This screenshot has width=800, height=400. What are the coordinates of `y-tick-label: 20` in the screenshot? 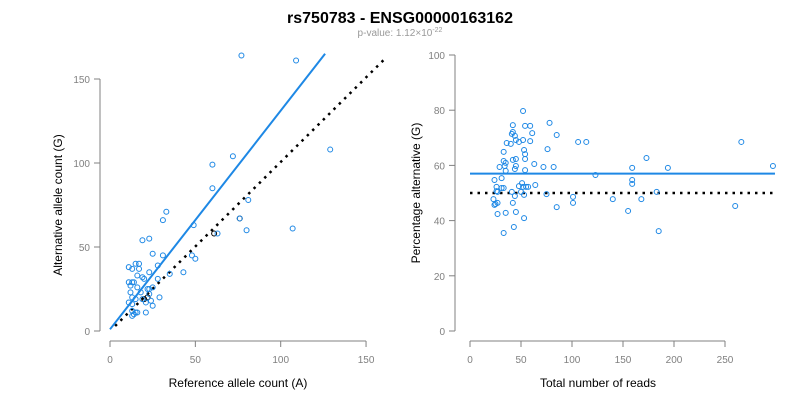 It's located at (440, 277).